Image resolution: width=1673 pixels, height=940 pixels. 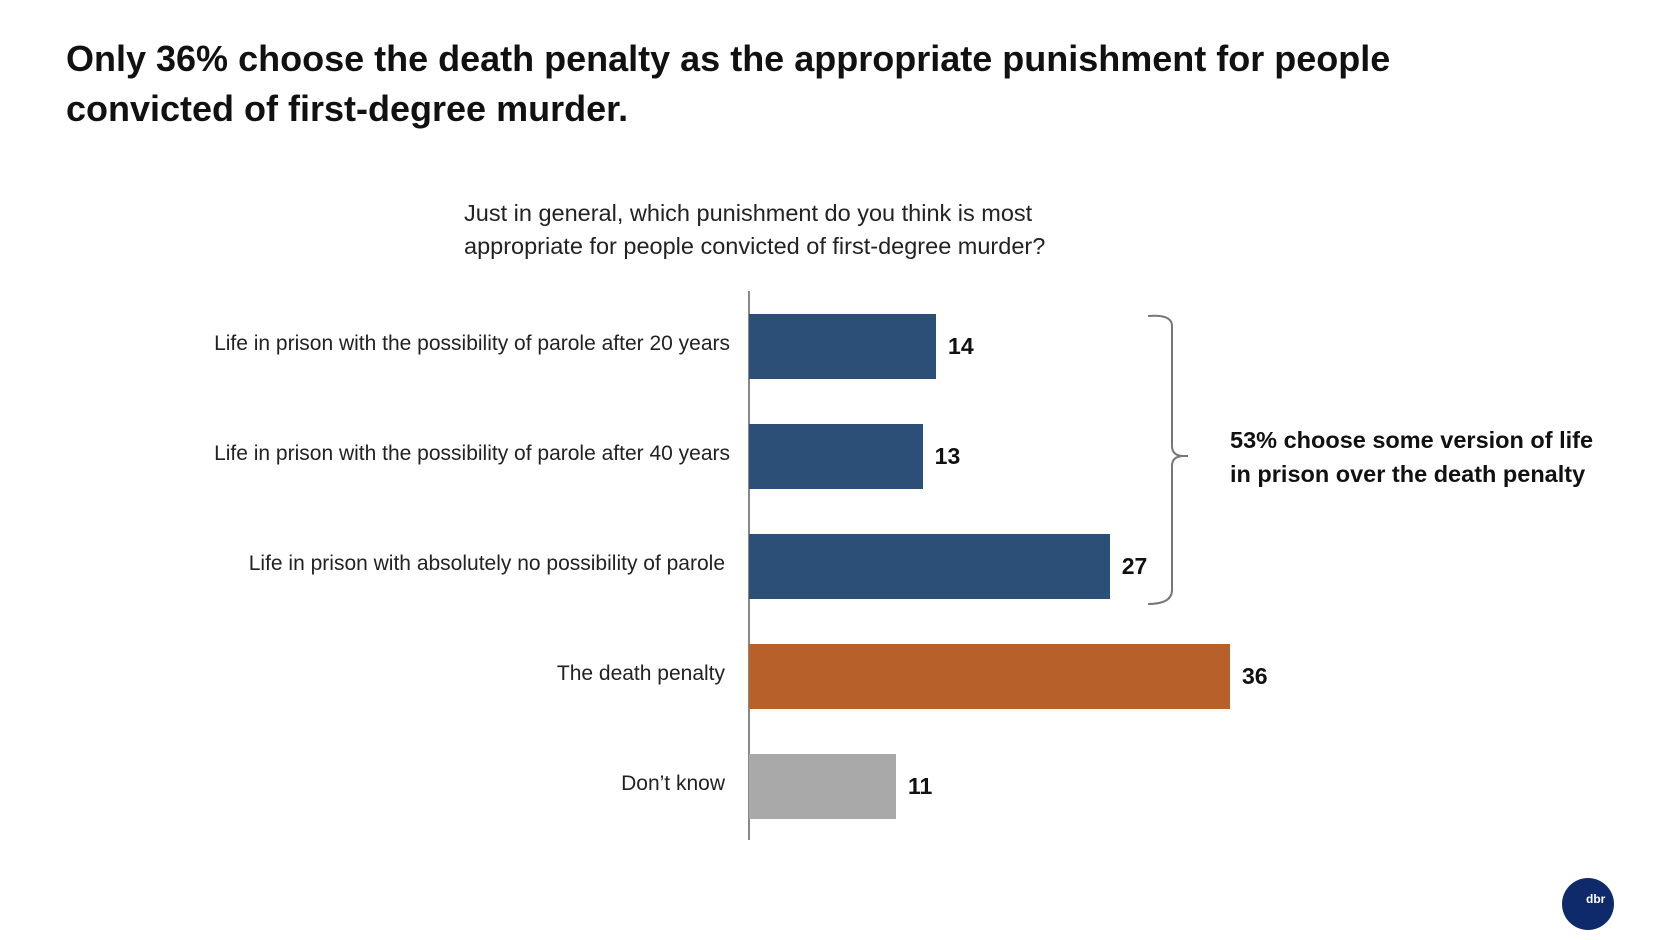 What do you see at coordinates (1254, 676) in the screenshot?
I see `data-label: 36` at bounding box center [1254, 676].